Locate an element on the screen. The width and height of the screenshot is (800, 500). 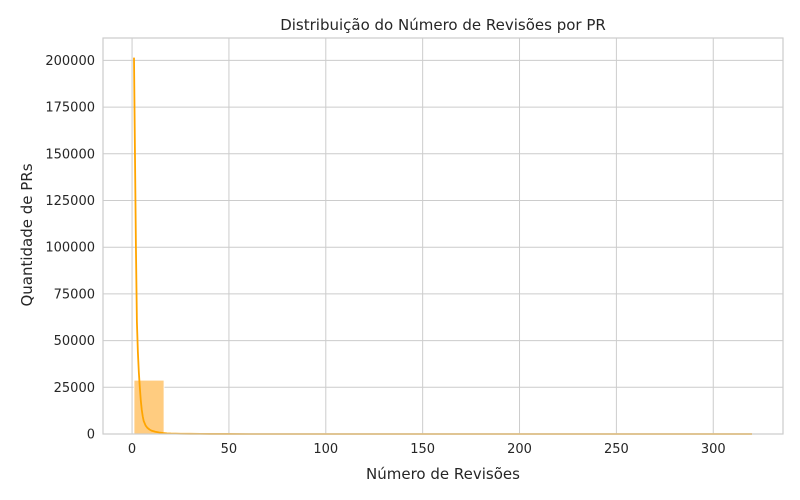
y-tick-label: 175000 is located at coordinates (70, 108).